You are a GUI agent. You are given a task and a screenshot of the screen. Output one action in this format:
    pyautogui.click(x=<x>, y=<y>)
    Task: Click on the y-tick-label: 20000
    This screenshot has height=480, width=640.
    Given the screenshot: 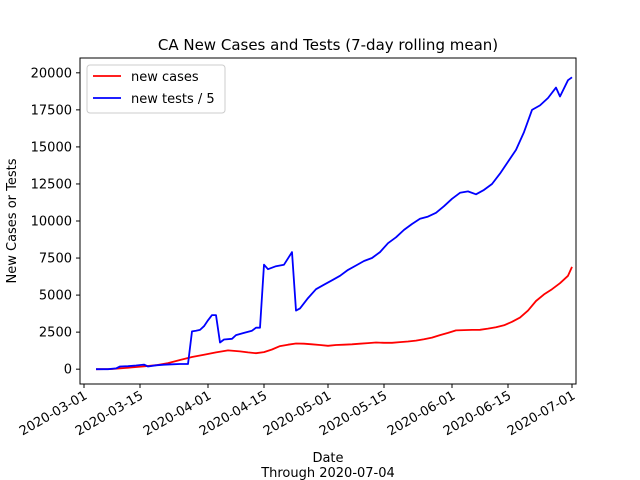 What is the action you would take?
    pyautogui.click(x=51, y=73)
    